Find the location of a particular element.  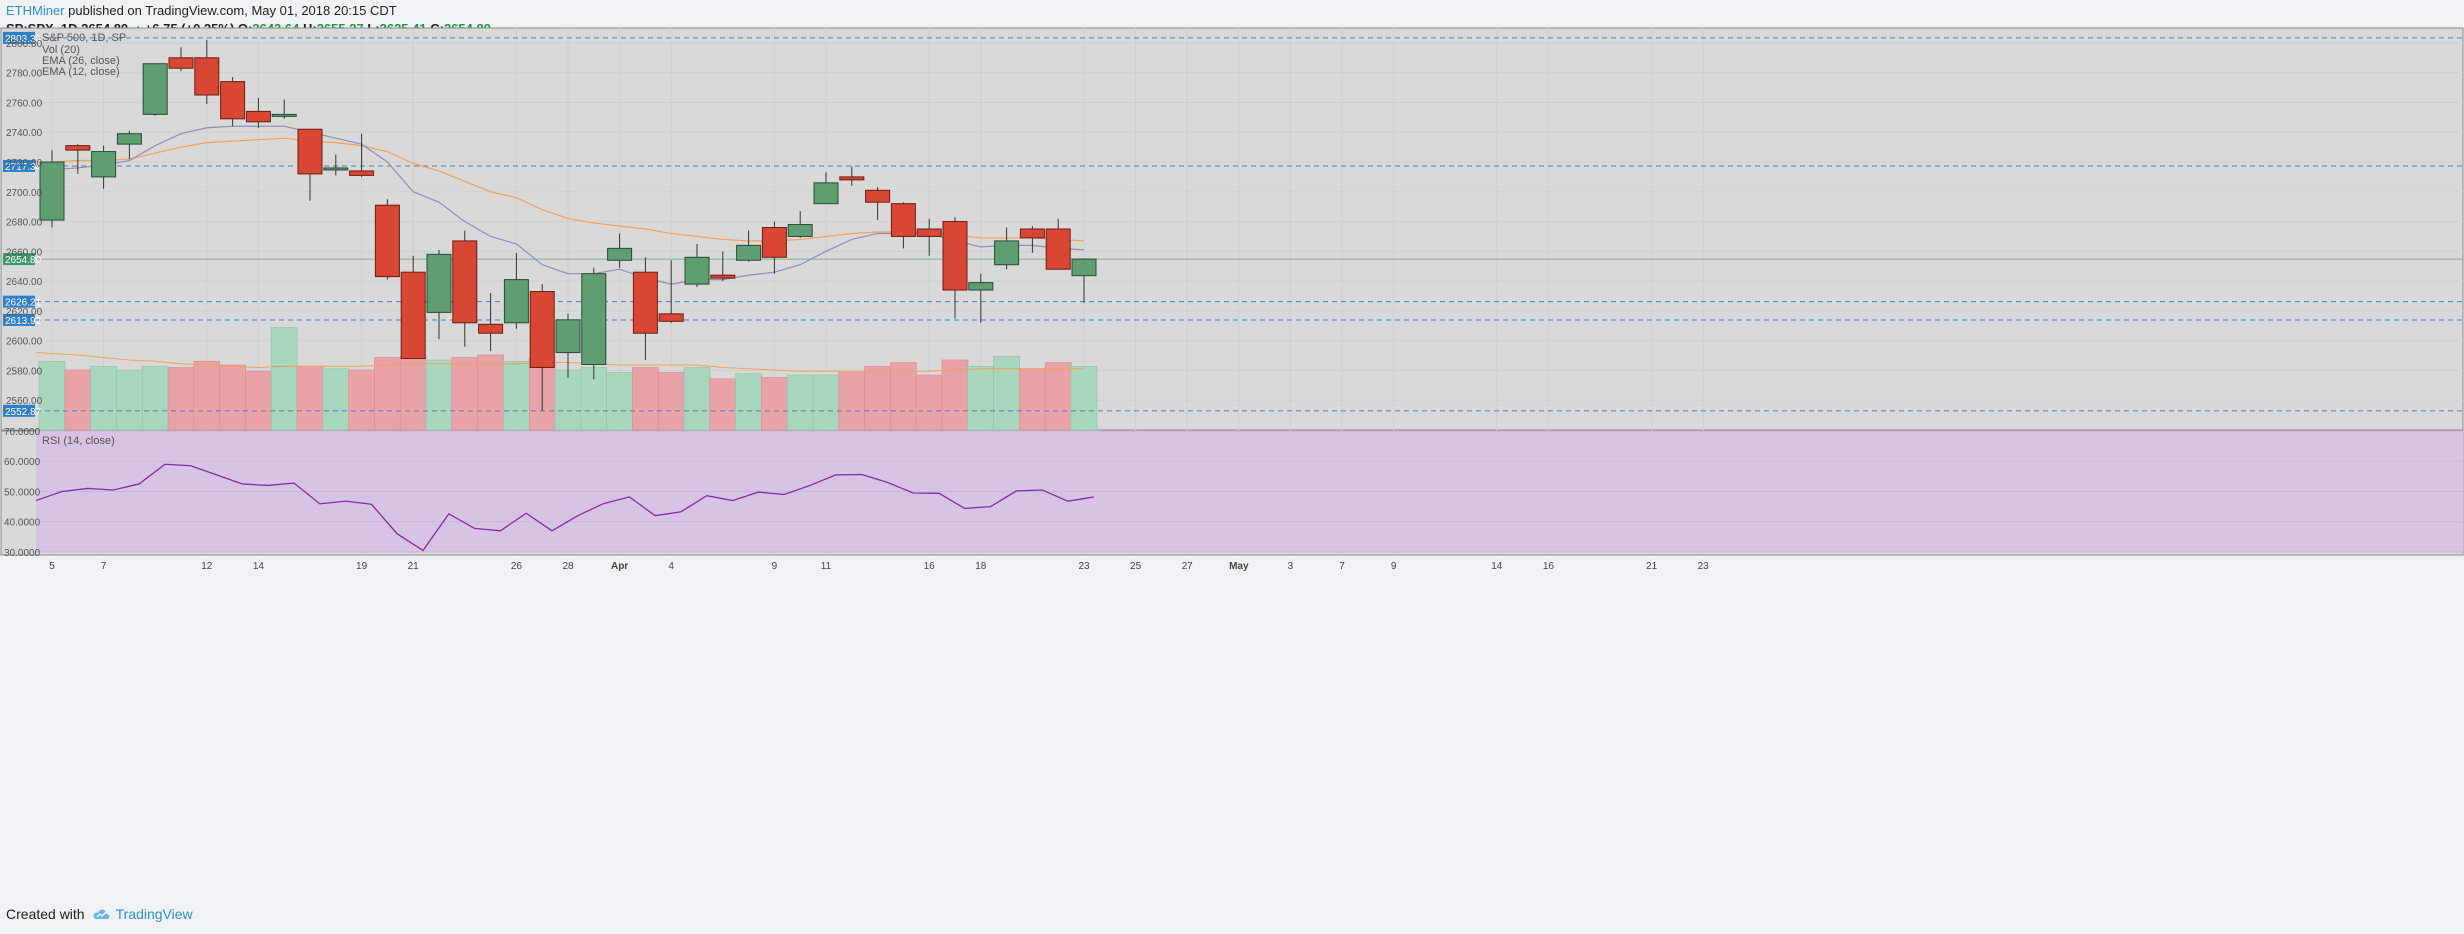

level-tag-label: 2803.36 is located at coordinates (23, 39).